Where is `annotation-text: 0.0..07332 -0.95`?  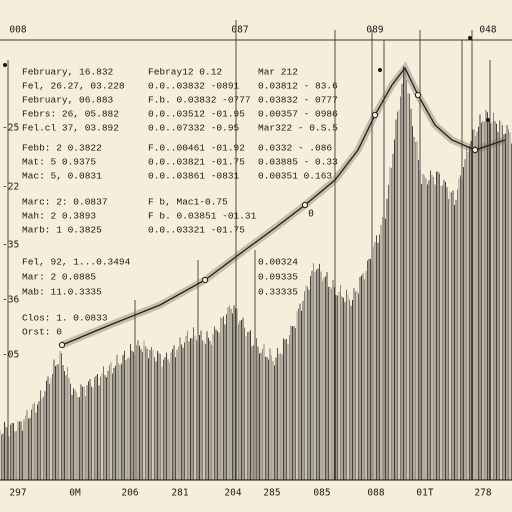
annotation-text: 0.0..07332 -0.95 is located at coordinates (194, 128).